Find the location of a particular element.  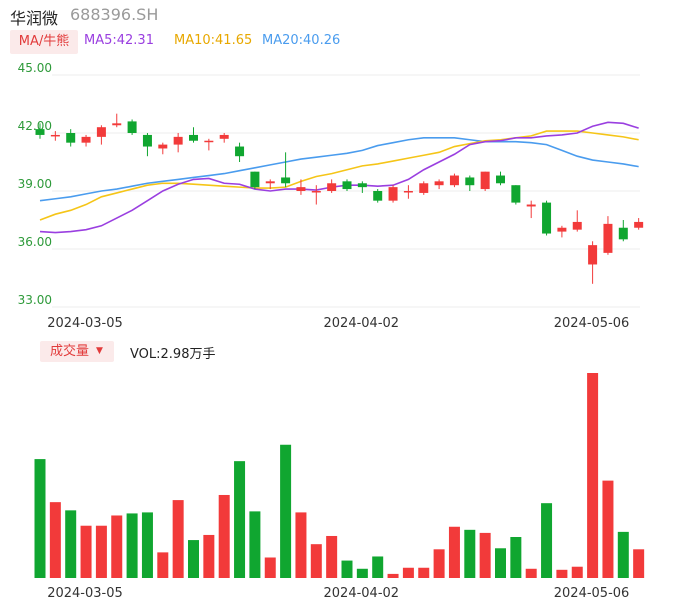

date-tick-label: 2024-05-06 is located at coordinates (592, 323).